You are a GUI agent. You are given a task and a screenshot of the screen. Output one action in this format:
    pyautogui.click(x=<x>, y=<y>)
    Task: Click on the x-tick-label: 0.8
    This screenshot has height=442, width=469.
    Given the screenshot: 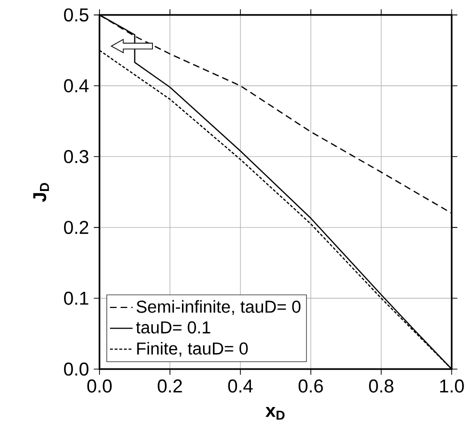 What is the action you would take?
    pyautogui.click(x=381, y=386)
    